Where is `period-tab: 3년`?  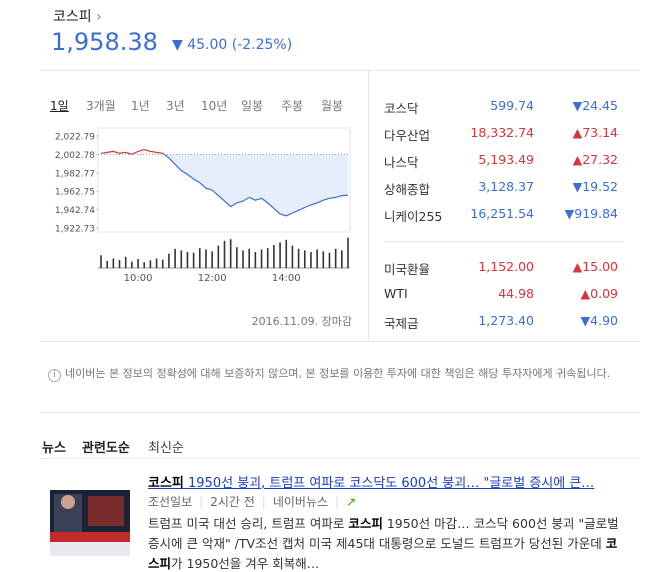 period-tab: 3년 is located at coordinates (175, 106).